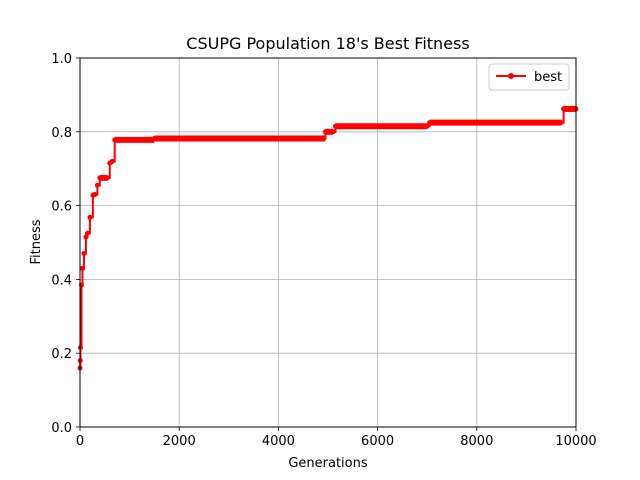 The width and height of the screenshot is (640, 480). I want to click on y-axis-ticks: 0.0 0.2 0.4 0.6 0.8 1.0, so click(65, 244).